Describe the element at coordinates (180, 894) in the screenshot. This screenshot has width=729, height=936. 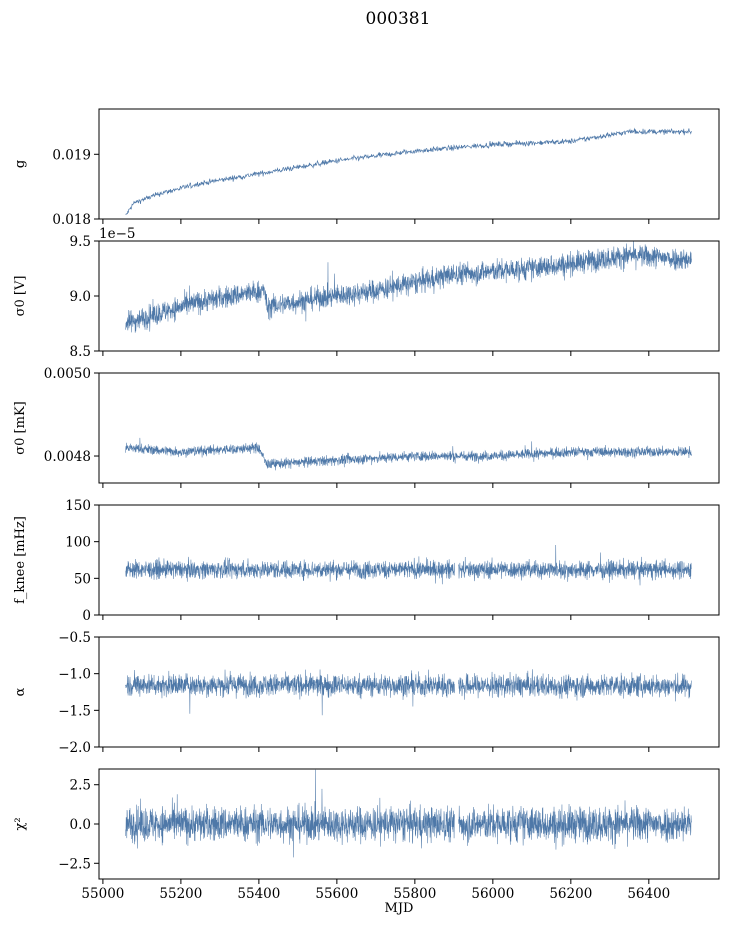
I see `x-tick-label: 55200` at that location.